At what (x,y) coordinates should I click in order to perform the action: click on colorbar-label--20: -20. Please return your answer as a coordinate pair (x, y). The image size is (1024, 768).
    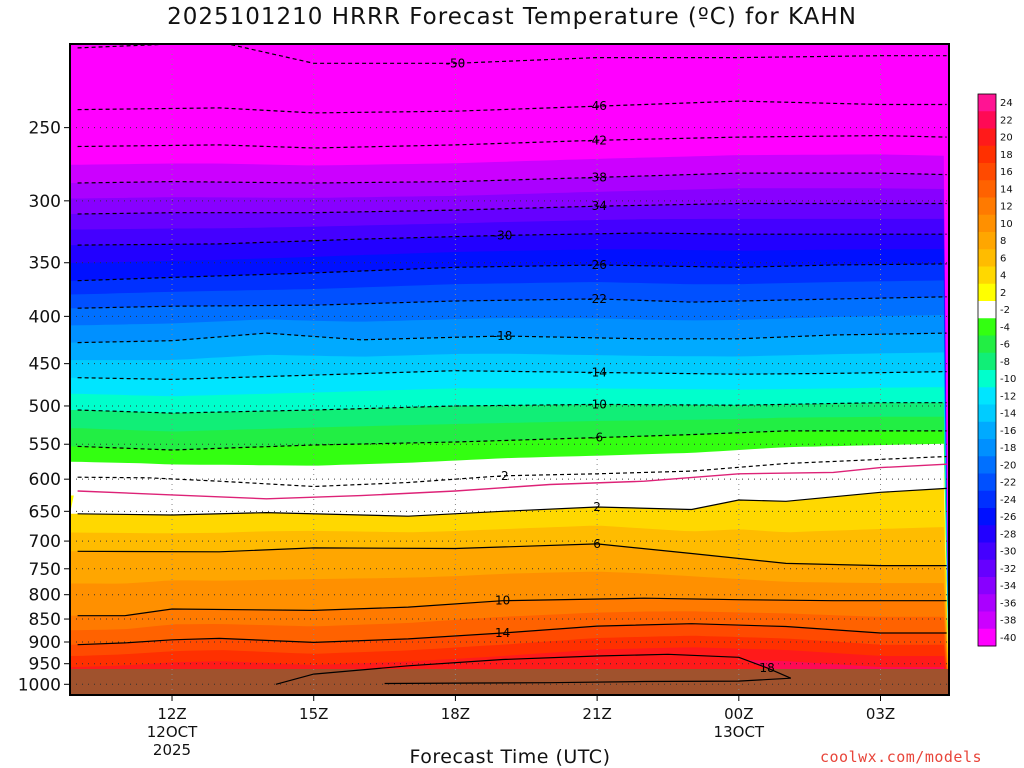
    Looking at the image, I should click on (1008, 465).